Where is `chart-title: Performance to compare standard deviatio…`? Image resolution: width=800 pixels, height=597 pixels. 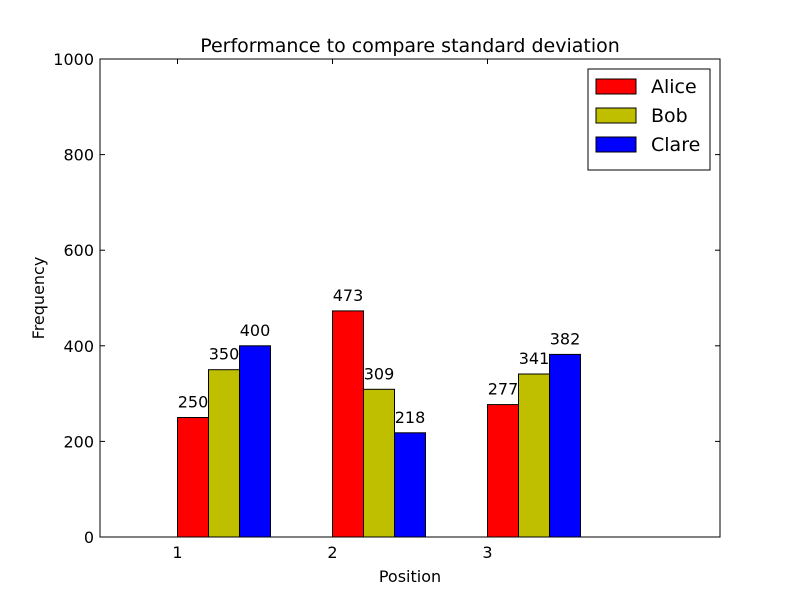 chart-title: Performance to compare standard deviatio… is located at coordinates (410, 46).